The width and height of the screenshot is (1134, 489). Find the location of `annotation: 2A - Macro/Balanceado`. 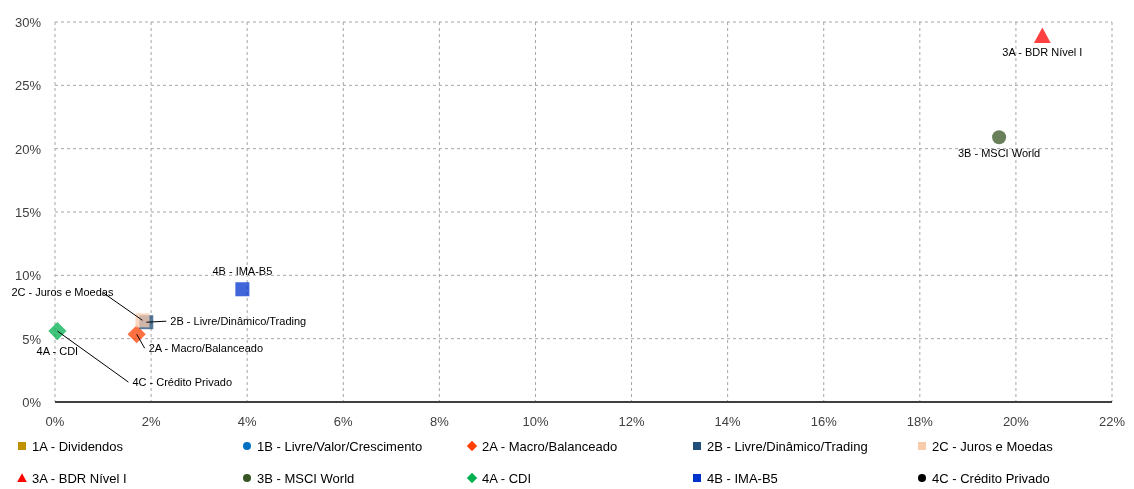

annotation: 2A - Macro/Balanceado is located at coordinates (206, 348).